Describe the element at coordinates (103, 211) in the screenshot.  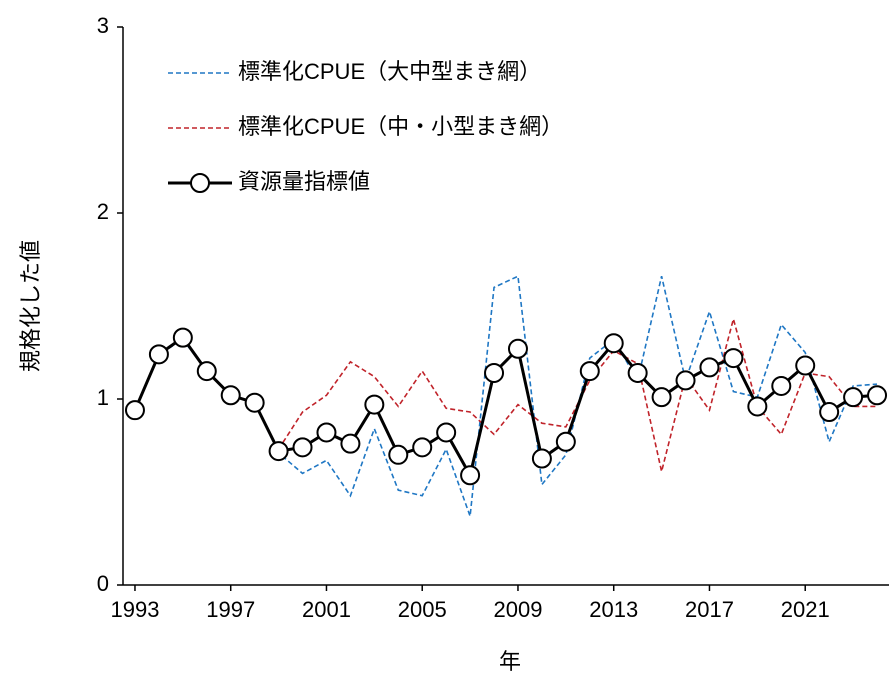
I see `y-tick-label: 2` at that location.